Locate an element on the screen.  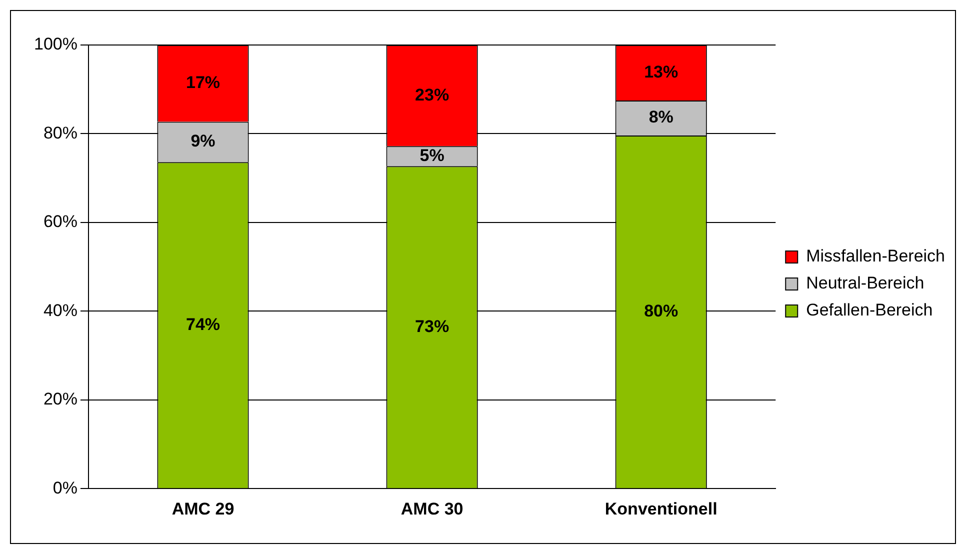
data-label: 13% is located at coordinates (661, 72).